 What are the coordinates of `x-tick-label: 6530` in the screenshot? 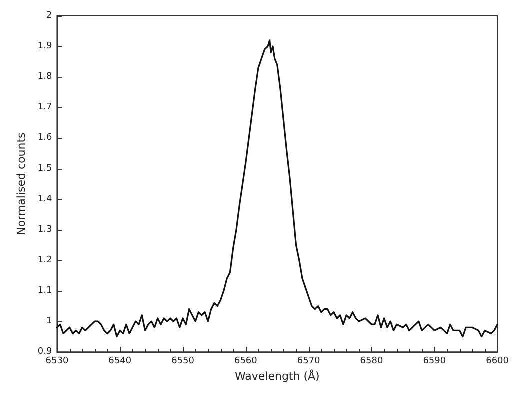 It's located at (57, 361).